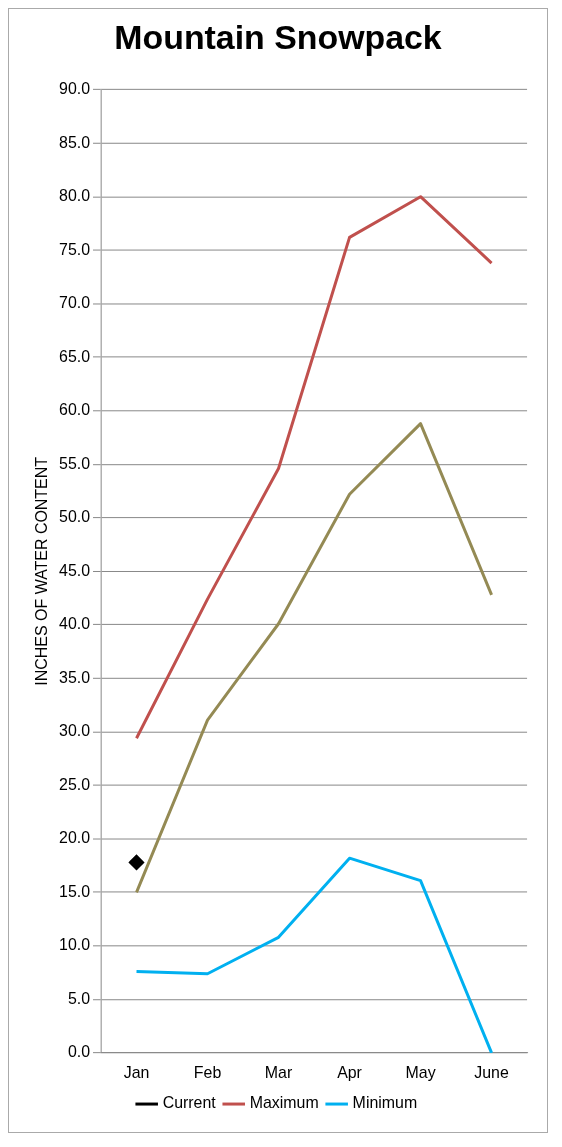 The width and height of the screenshot is (562, 1147). What do you see at coordinates (79, 1052) in the screenshot?
I see `y-tick-label: 0.0` at bounding box center [79, 1052].